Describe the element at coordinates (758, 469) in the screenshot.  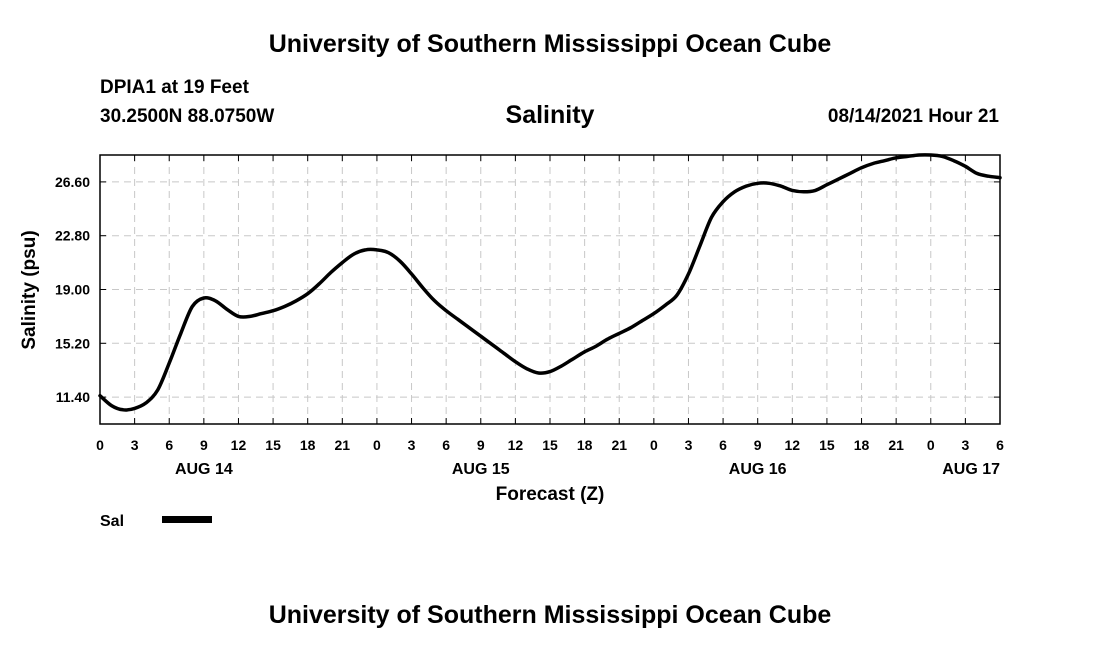
I see `date-label: AUG 16` at that location.